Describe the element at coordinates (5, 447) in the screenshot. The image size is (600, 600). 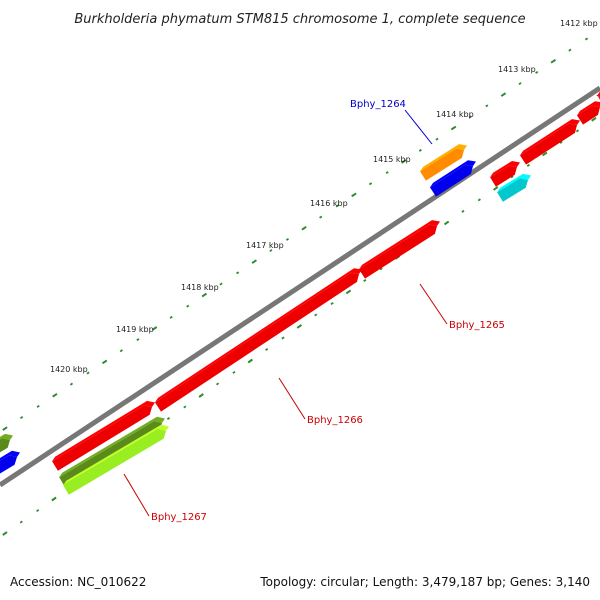
I see `gene-arrow-olive` at that location.